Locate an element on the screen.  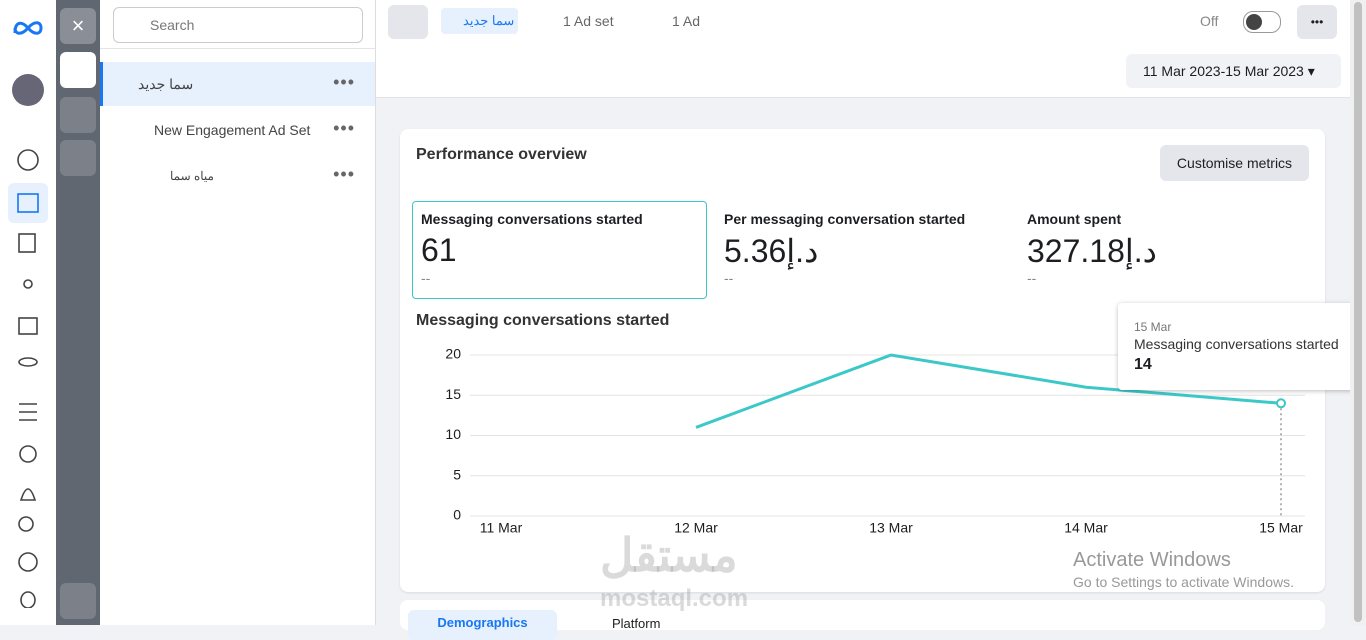
metric-label: Amount spent is located at coordinates (1074, 219).